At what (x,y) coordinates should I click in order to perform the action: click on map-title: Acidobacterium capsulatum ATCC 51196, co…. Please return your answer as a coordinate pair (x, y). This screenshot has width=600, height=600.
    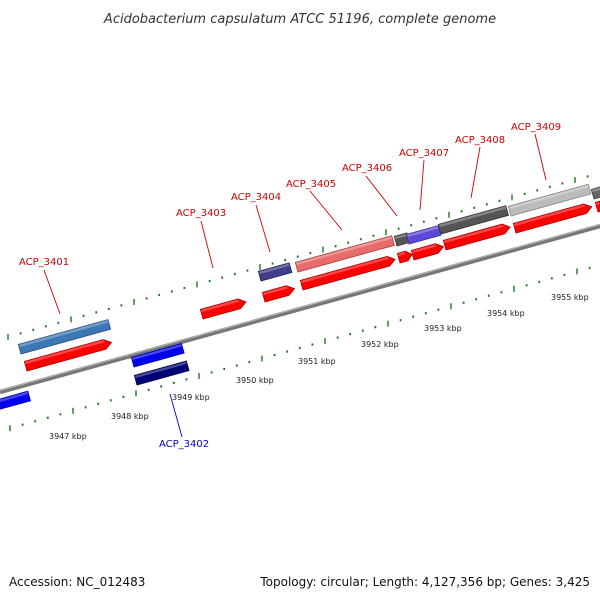
    Looking at the image, I should click on (299, 19).